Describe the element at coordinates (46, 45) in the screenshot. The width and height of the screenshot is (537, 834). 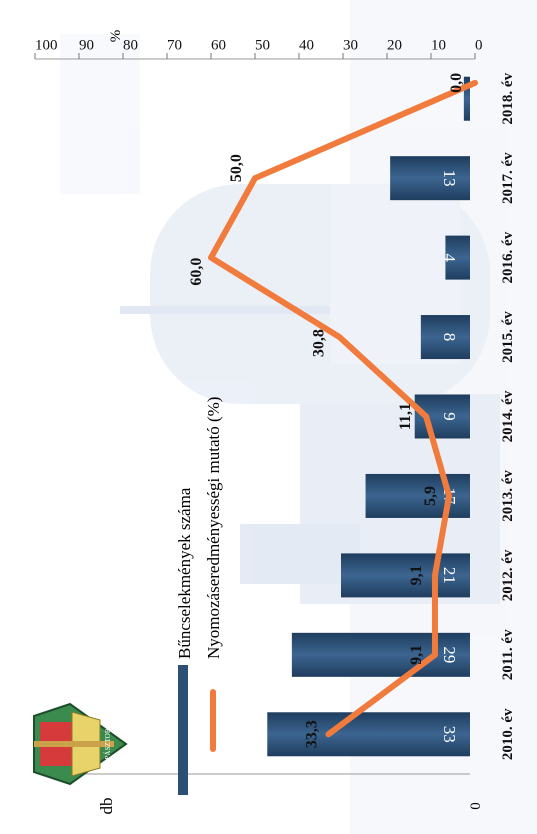
I see `right-tick-label-10: 100` at that location.